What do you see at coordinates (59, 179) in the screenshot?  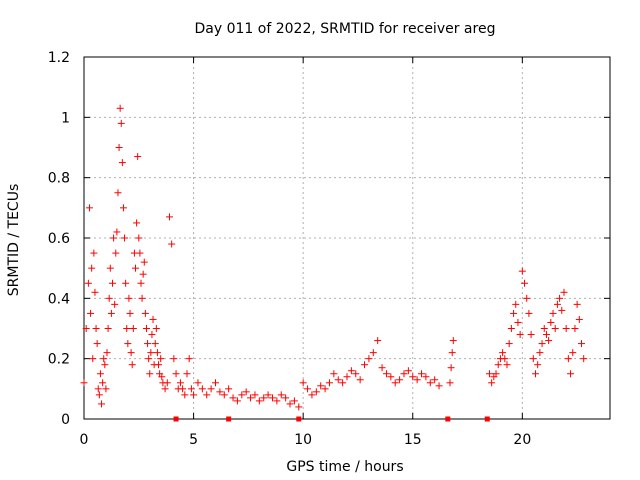 I see `y-tick-label: 0.8` at bounding box center [59, 179].